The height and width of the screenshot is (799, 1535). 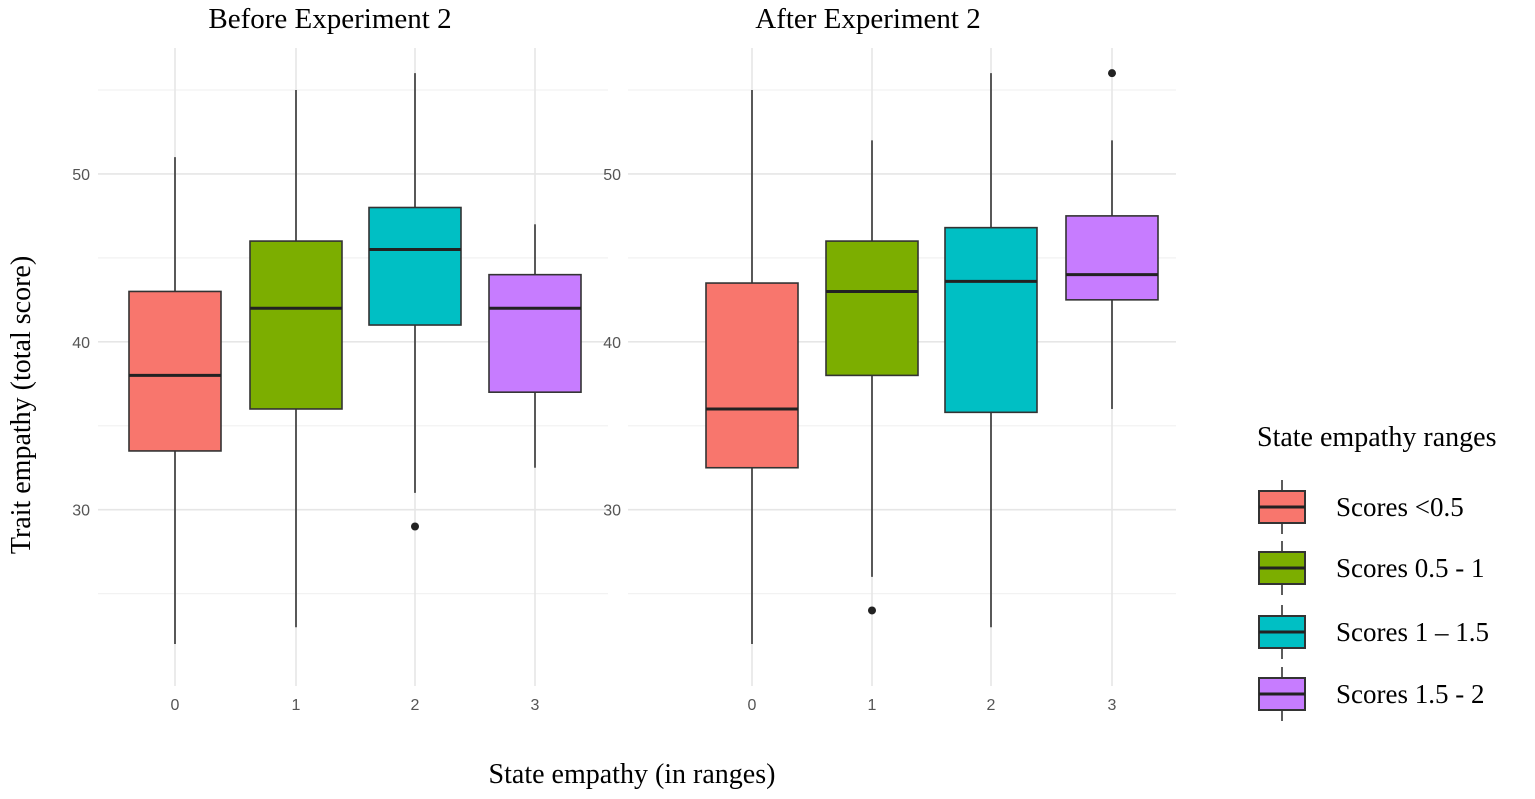 What do you see at coordinates (1376, 437) in the screenshot?
I see `legend-title: State empathy ranges` at bounding box center [1376, 437].